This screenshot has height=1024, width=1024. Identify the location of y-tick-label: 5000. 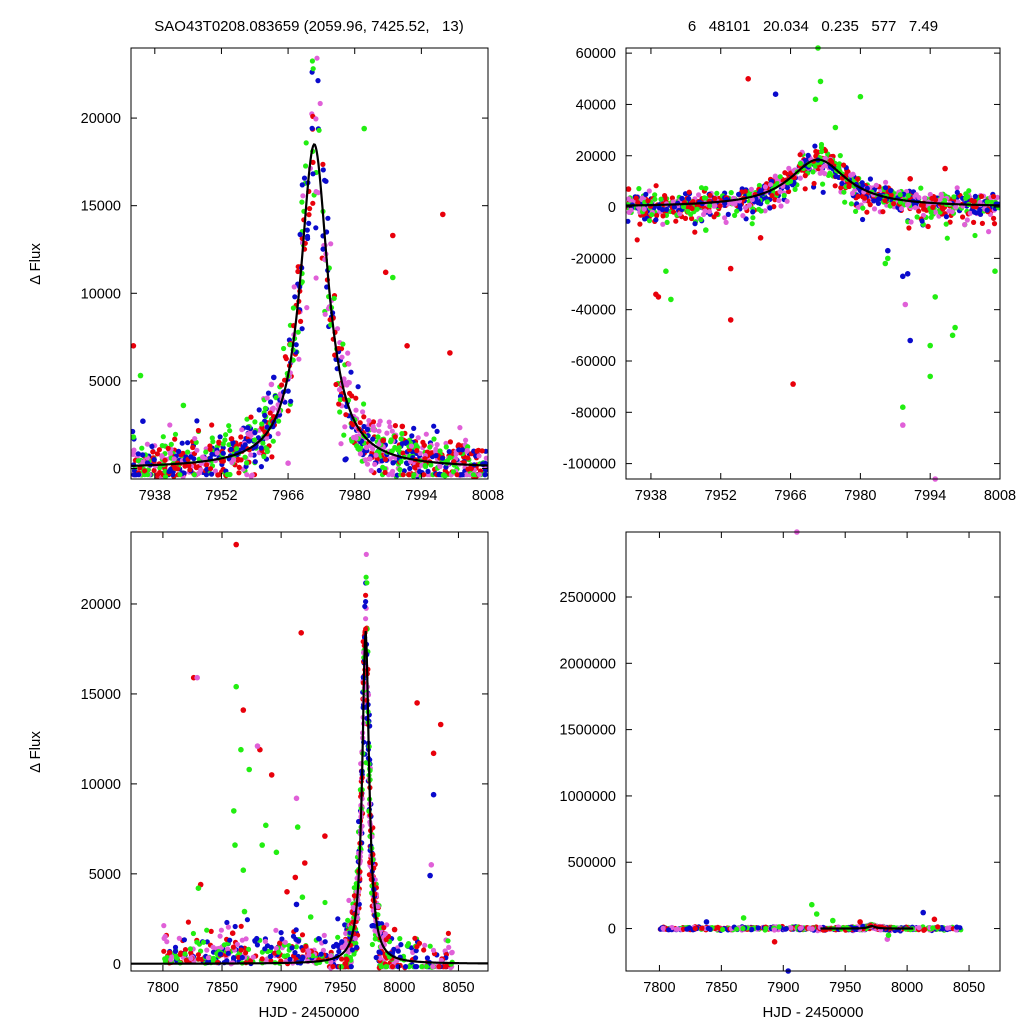
(105, 382).